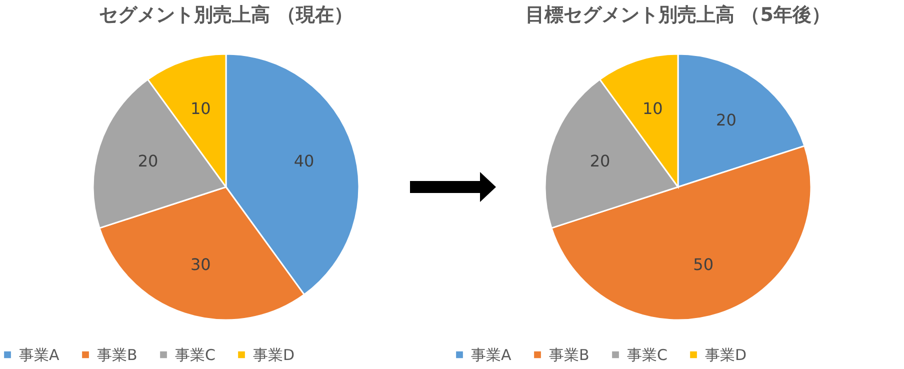 This screenshot has height=369, width=904. What do you see at coordinates (304, 161) in the screenshot?
I see `data-label: 40` at bounding box center [304, 161].